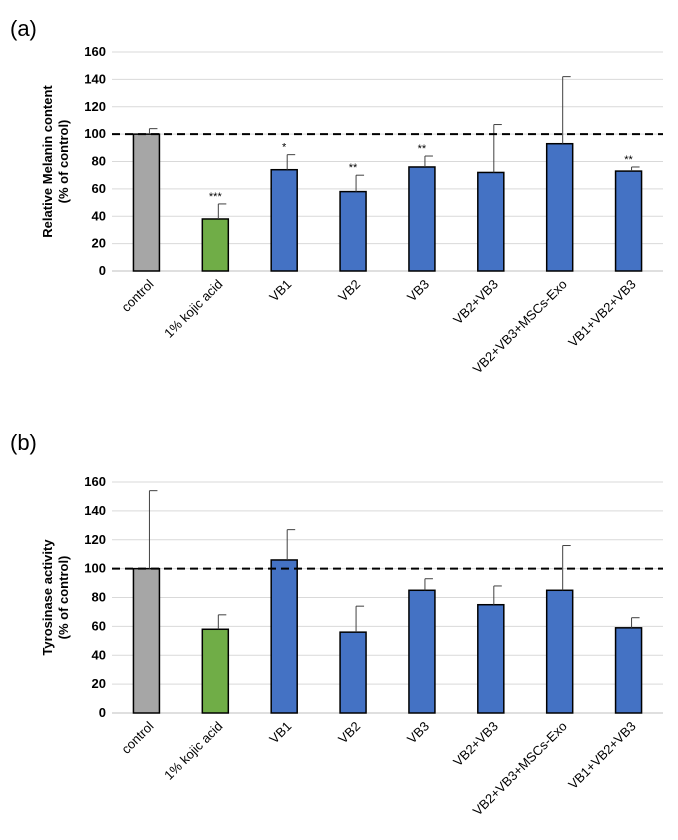 The height and width of the screenshot is (840, 678). I want to click on significance-mark: ***, so click(216, 197).